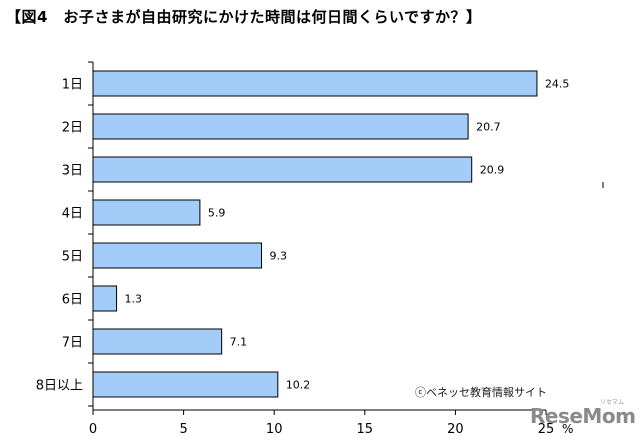 Image resolution: width=640 pixels, height=444 pixels. I want to click on data-label: 7.1, so click(239, 342).